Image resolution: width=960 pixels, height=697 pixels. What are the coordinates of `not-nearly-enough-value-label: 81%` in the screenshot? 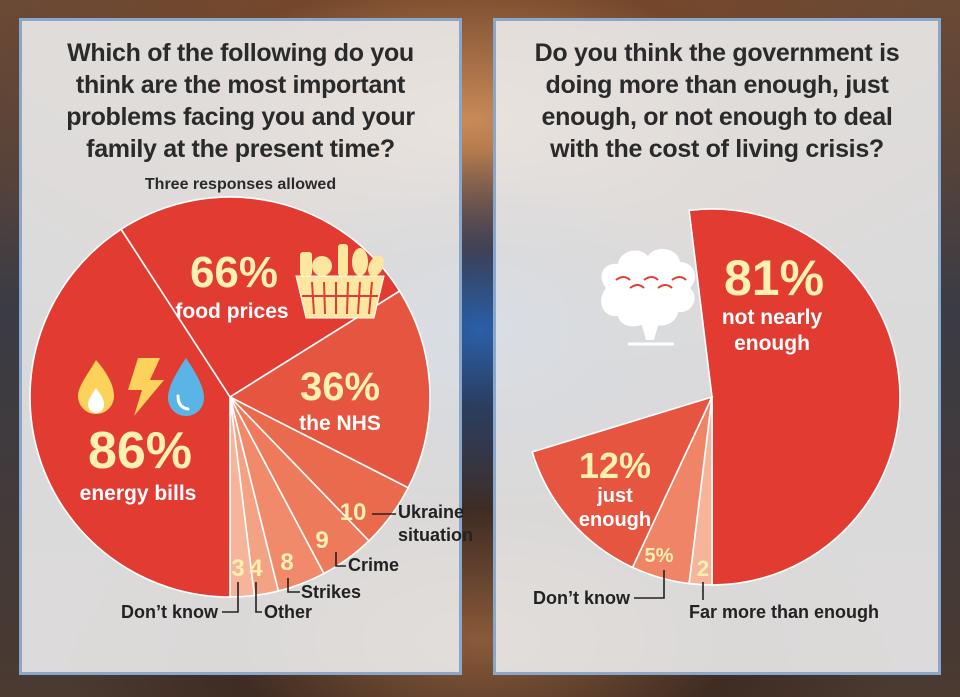 It's located at (774, 278).